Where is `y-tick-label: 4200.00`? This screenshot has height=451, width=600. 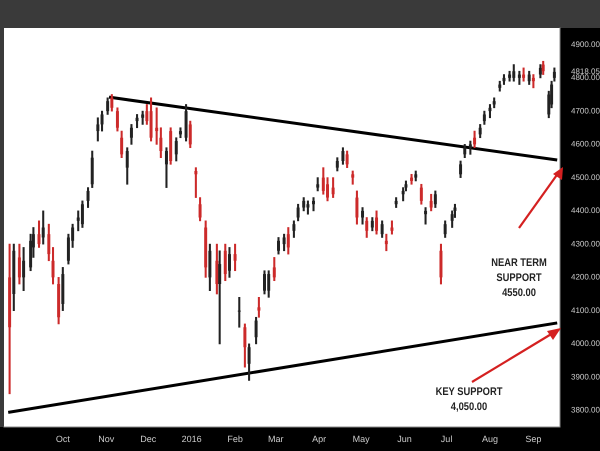 y-tick-label: 4200.00 is located at coordinates (585, 277).